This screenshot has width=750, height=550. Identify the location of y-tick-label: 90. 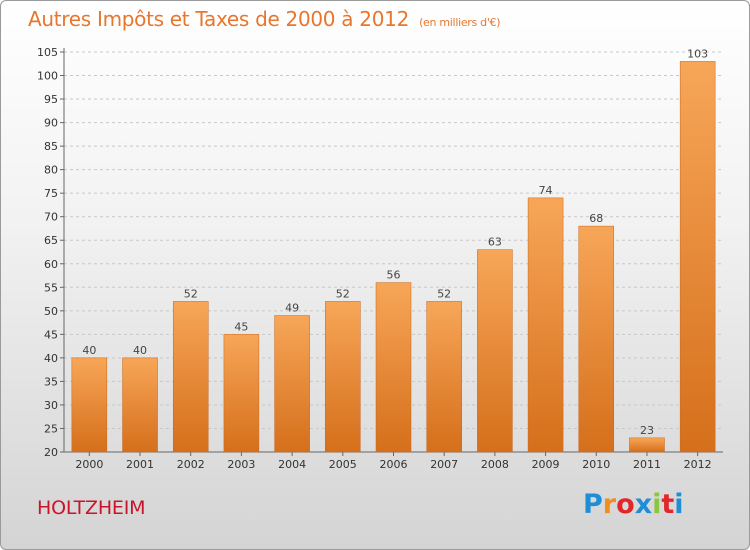
(51, 123).